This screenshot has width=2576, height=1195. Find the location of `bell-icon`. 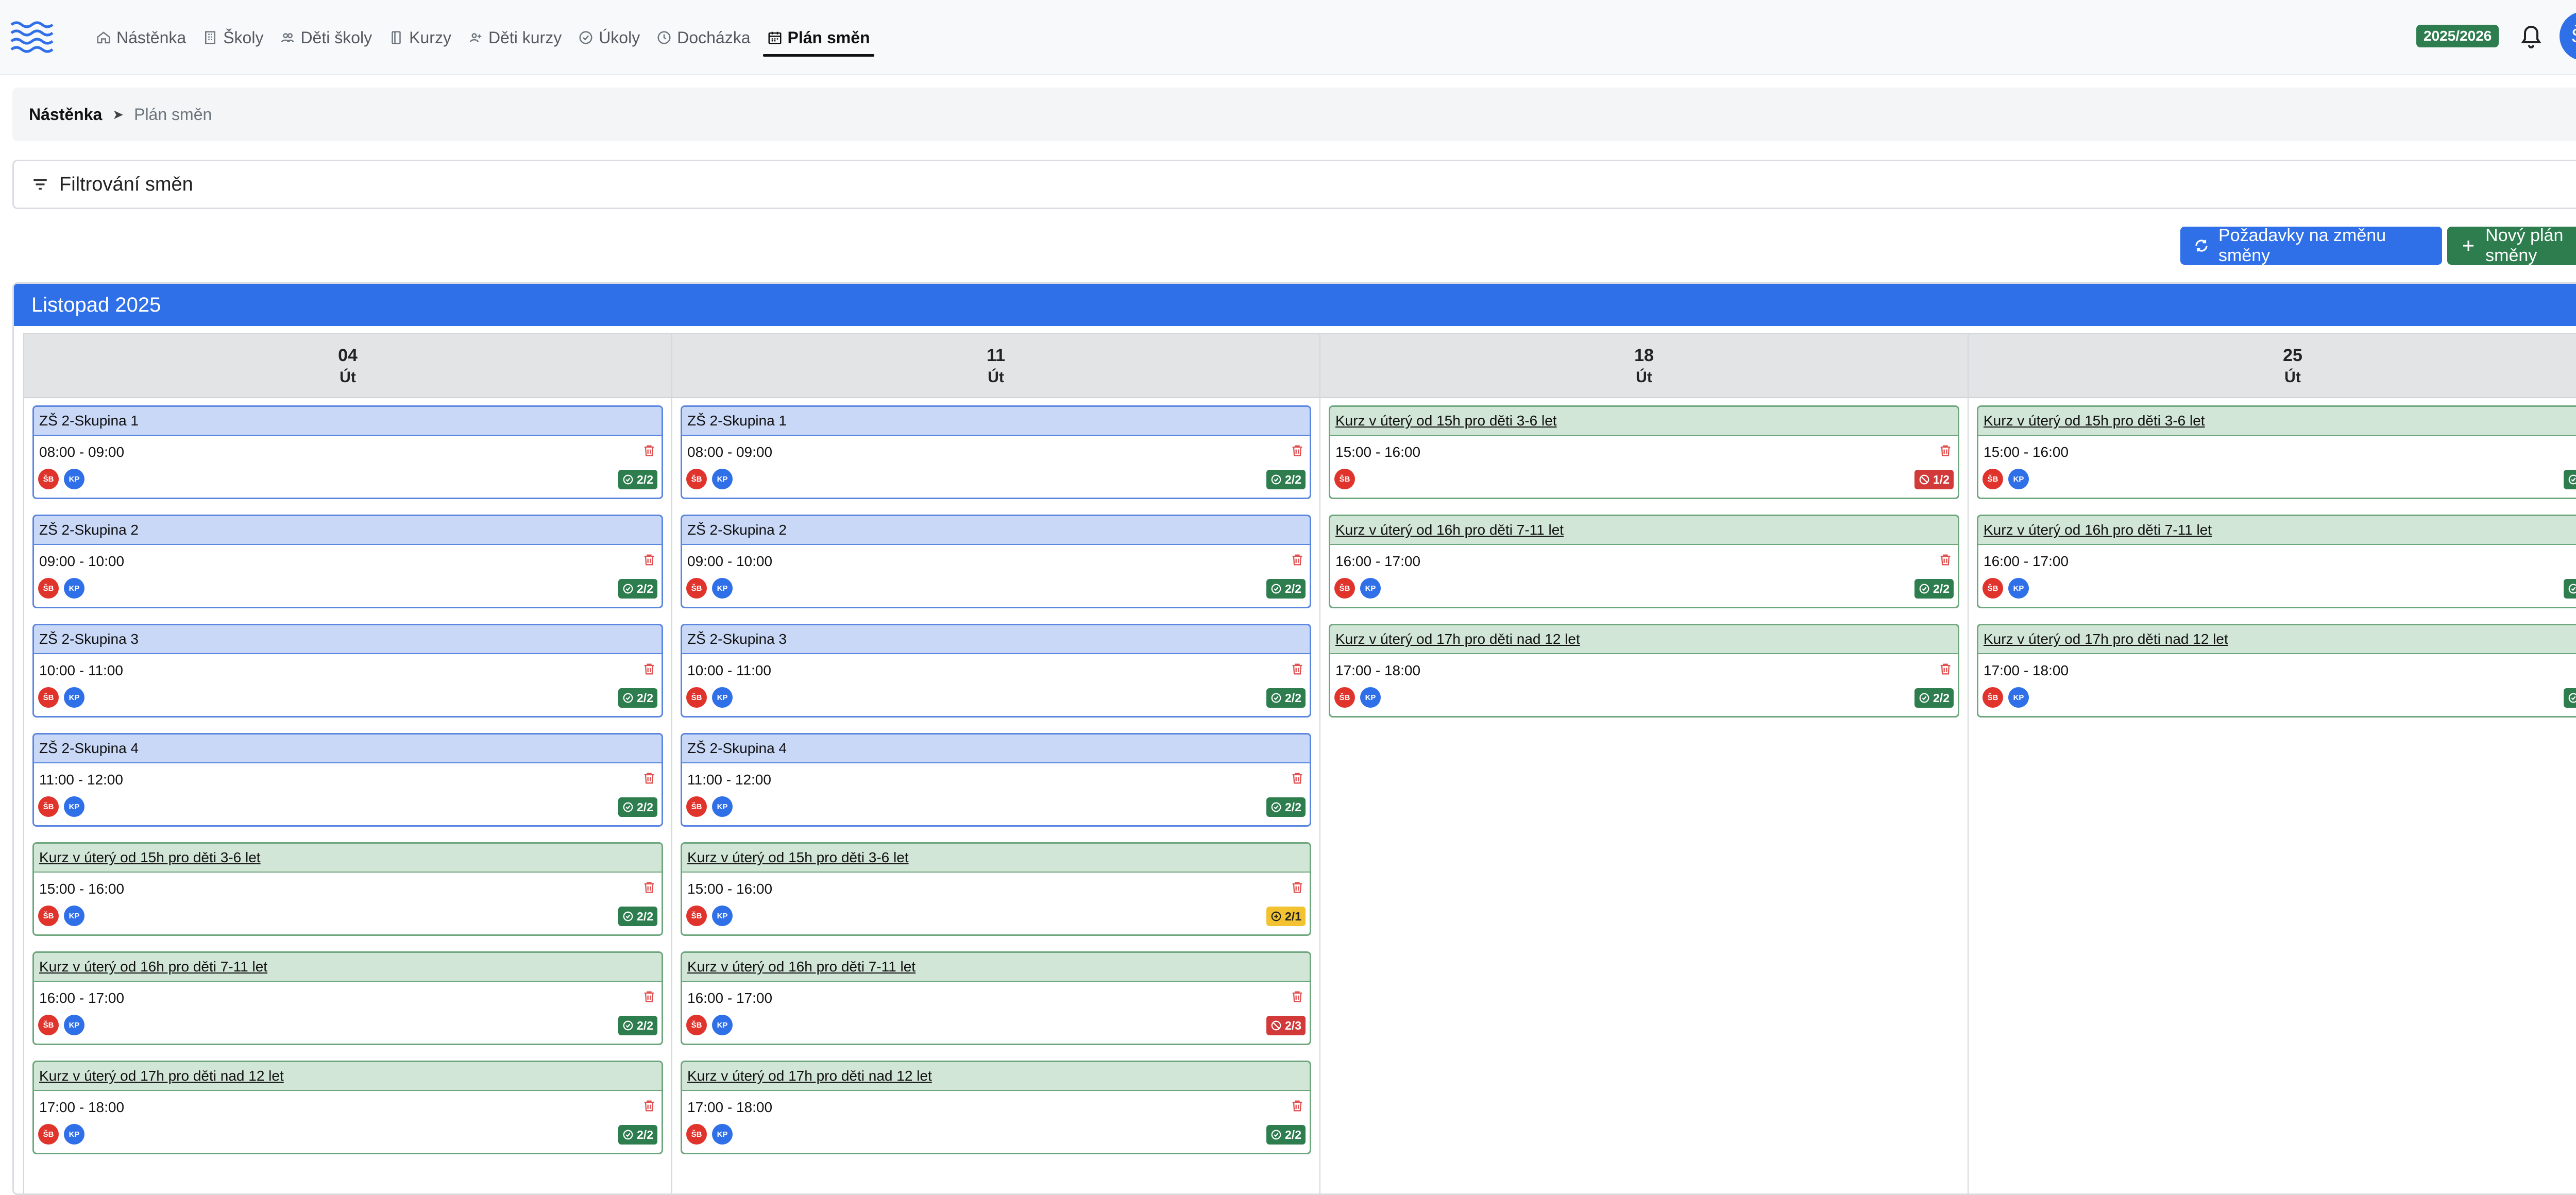

bell-icon is located at coordinates (2531, 36).